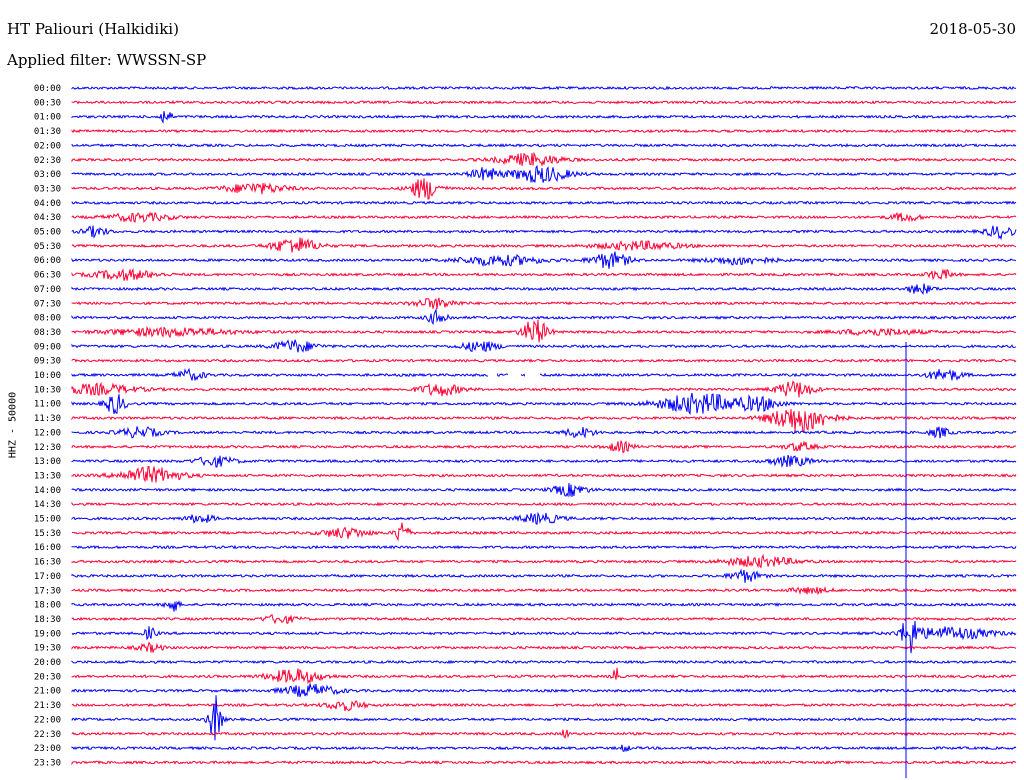  I want to click on time-label: 17:00, so click(47, 577).